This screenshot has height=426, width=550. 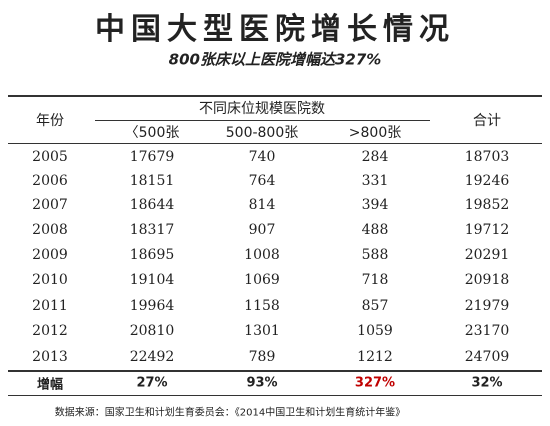 I want to click on table-cell: 19964, so click(x=152, y=306).